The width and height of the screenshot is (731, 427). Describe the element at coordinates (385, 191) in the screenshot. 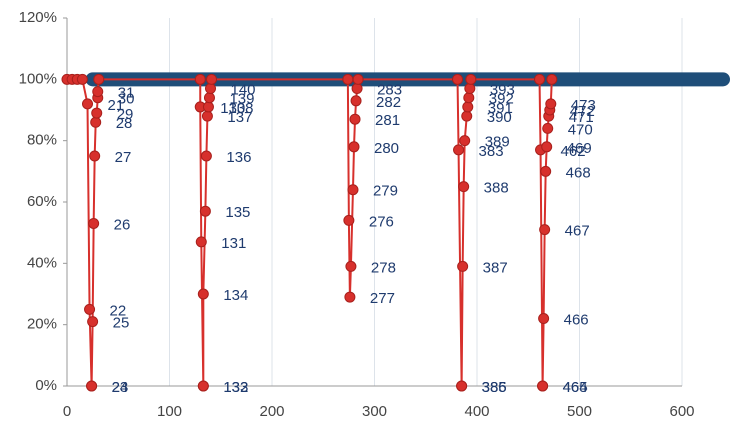

I see `data-label: 279` at that location.